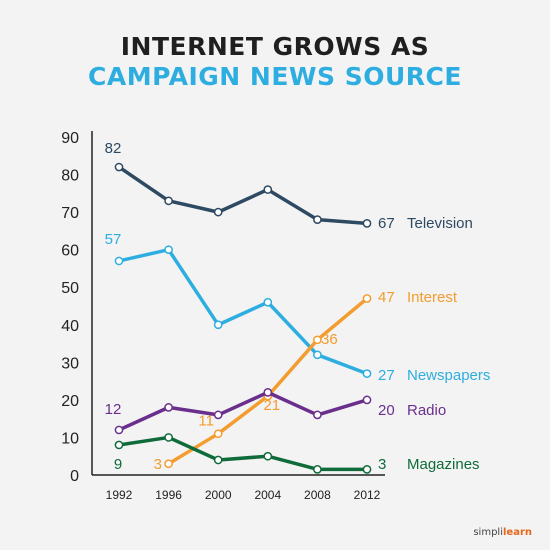 The width and height of the screenshot is (550, 550). What do you see at coordinates (329, 339) in the screenshot?
I see `data-label-interest: 36` at bounding box center [329, 339].